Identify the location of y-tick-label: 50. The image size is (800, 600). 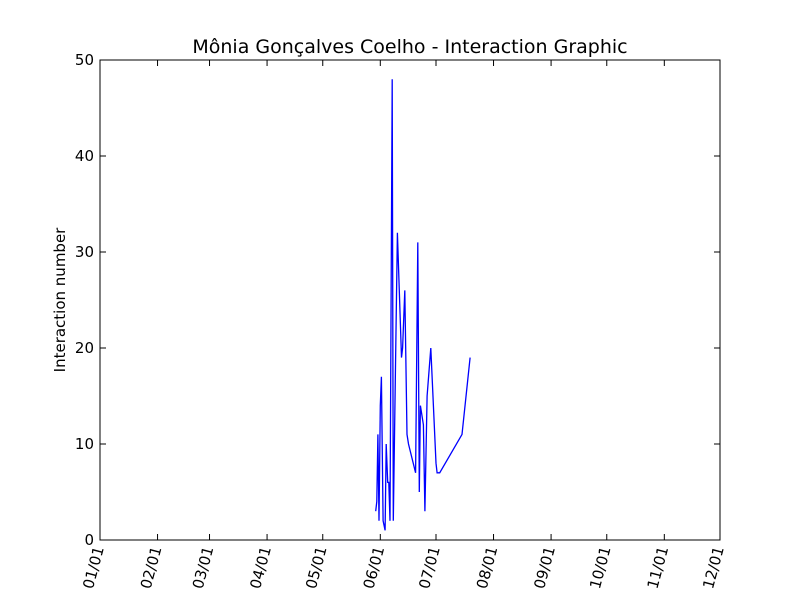
(84, 60).